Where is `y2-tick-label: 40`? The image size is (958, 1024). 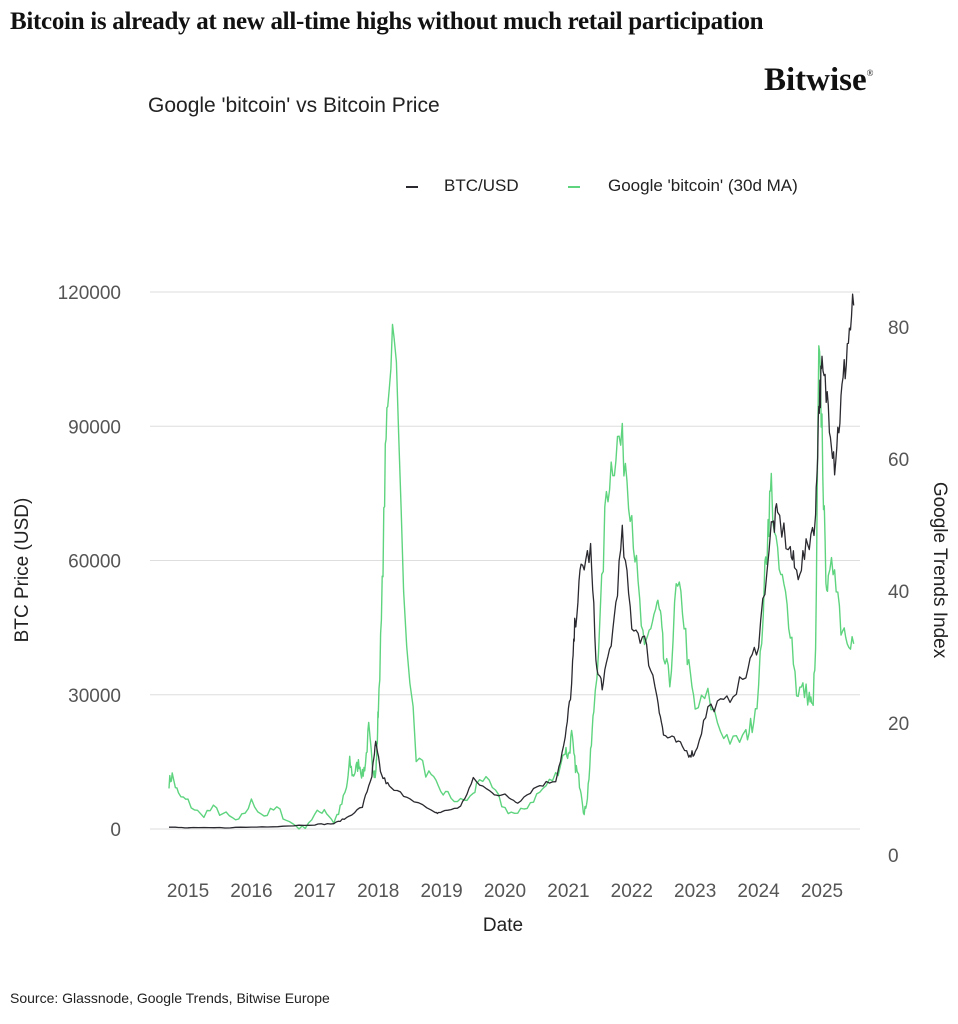 y2-tick-label: 40 is located at coordinates (898, 592).